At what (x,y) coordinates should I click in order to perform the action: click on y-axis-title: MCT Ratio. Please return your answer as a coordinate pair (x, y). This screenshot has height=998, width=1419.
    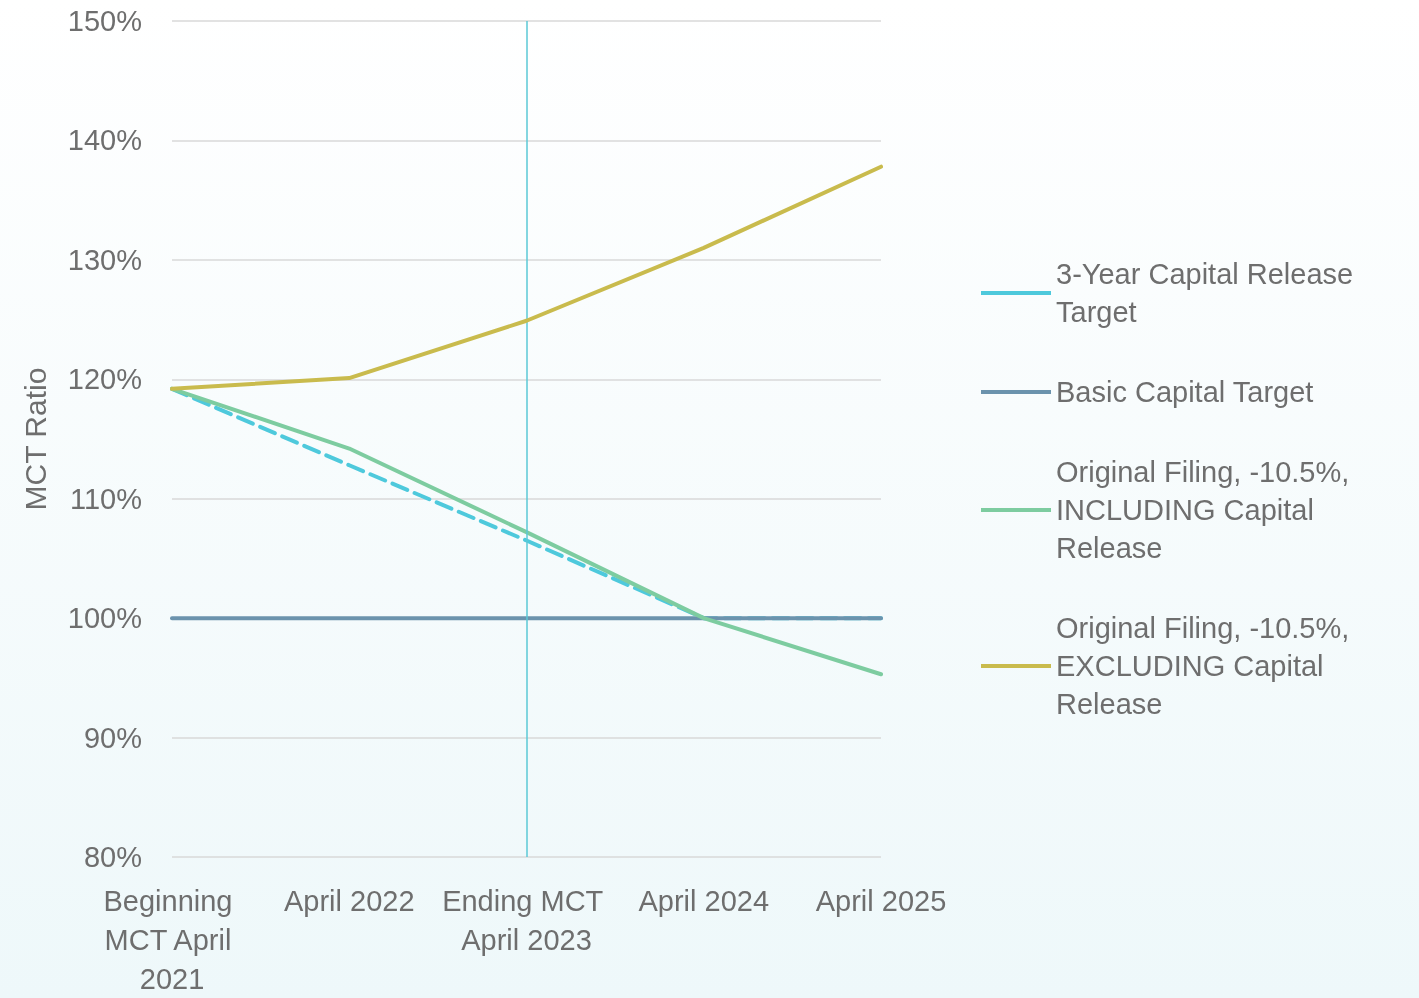
    Looking at the image, I should click on (35, 439).